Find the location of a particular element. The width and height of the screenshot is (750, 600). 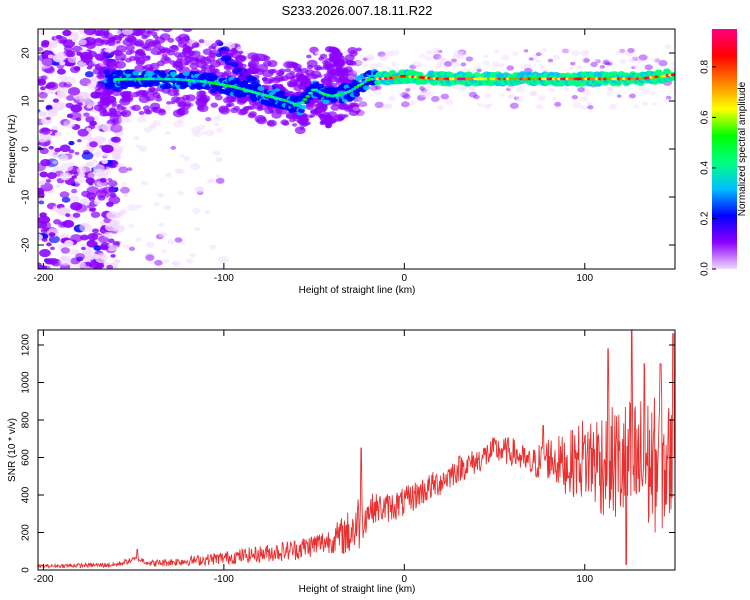

y-tick-label: 20 is located at coordinates (26, 53).